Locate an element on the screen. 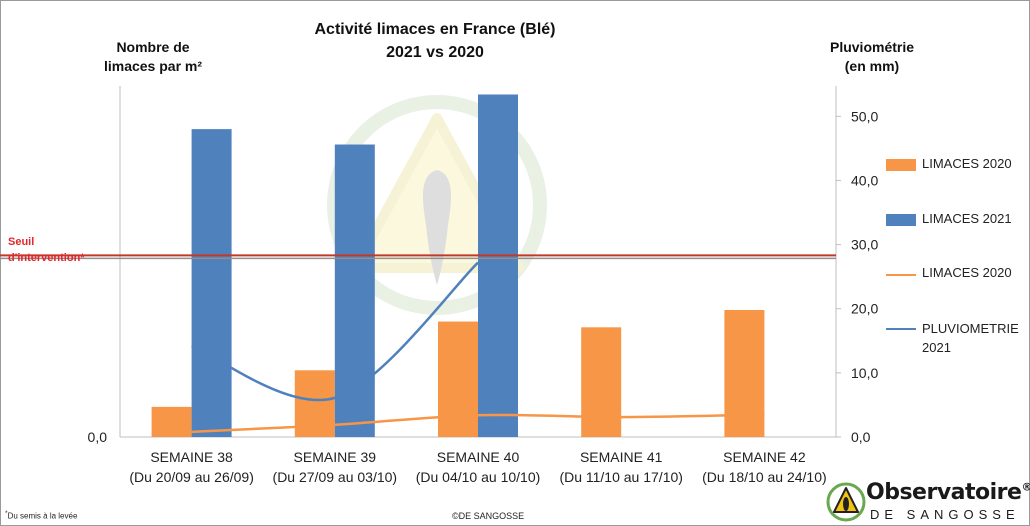 This screenshot has width=1030, height=526. threshold-label: Seuil d'intervention* is located at coordinates (46, 250).